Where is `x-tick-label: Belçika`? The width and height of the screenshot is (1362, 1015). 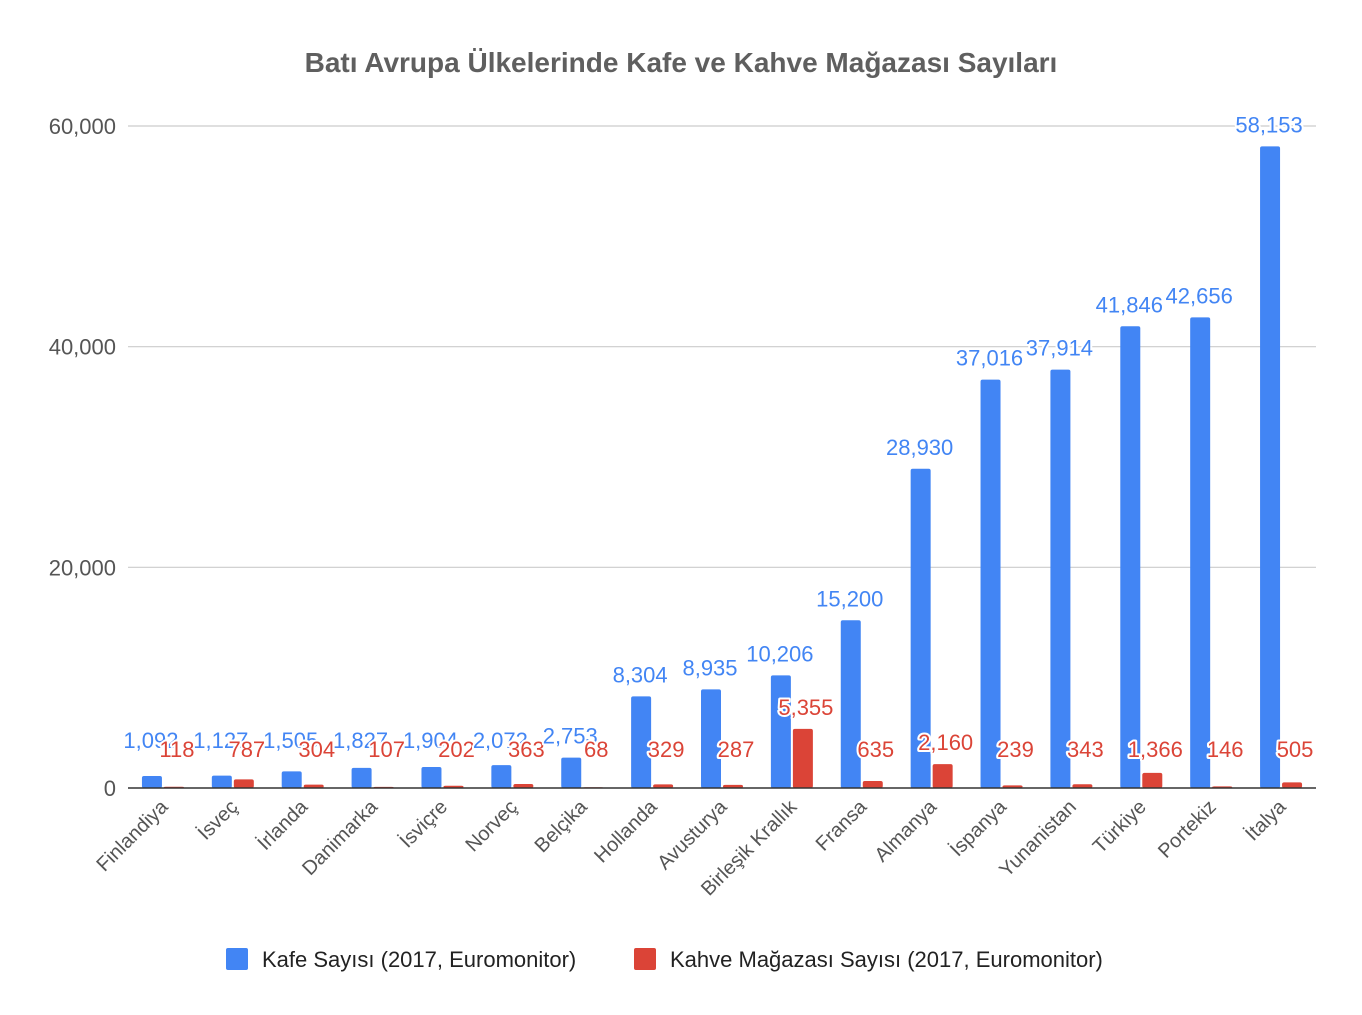 x-tick-label: Belçika is located at coordinates (562, 826).